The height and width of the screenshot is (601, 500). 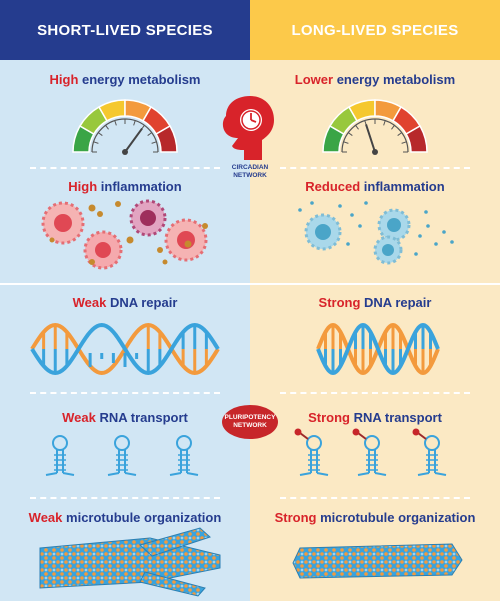 I want to click on pluripotency-badge, so click(x=250, y=422).